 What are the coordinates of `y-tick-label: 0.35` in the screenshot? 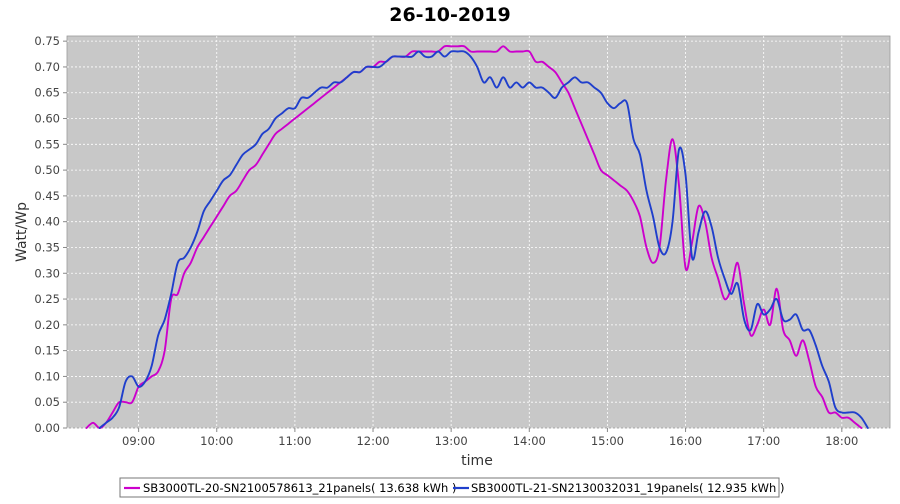 It's located at (47, 247).